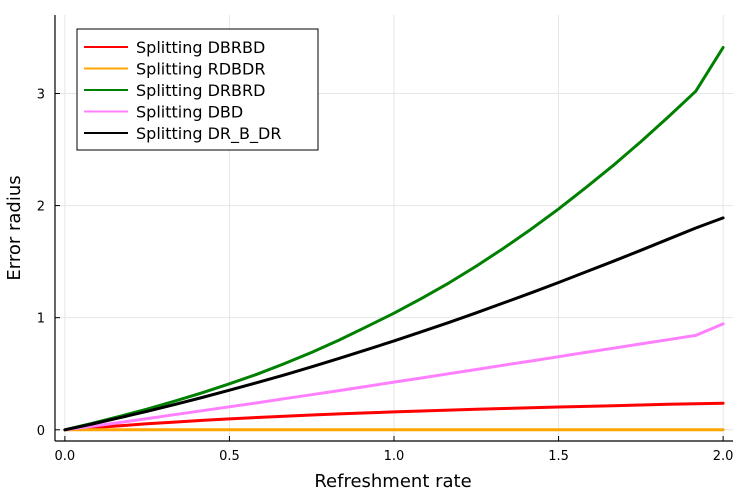 This screenshot has height=498, width=747. I want to click on x-ticks: 0.0 0.5 1.0 1.5 2.0, so click(394, 450).